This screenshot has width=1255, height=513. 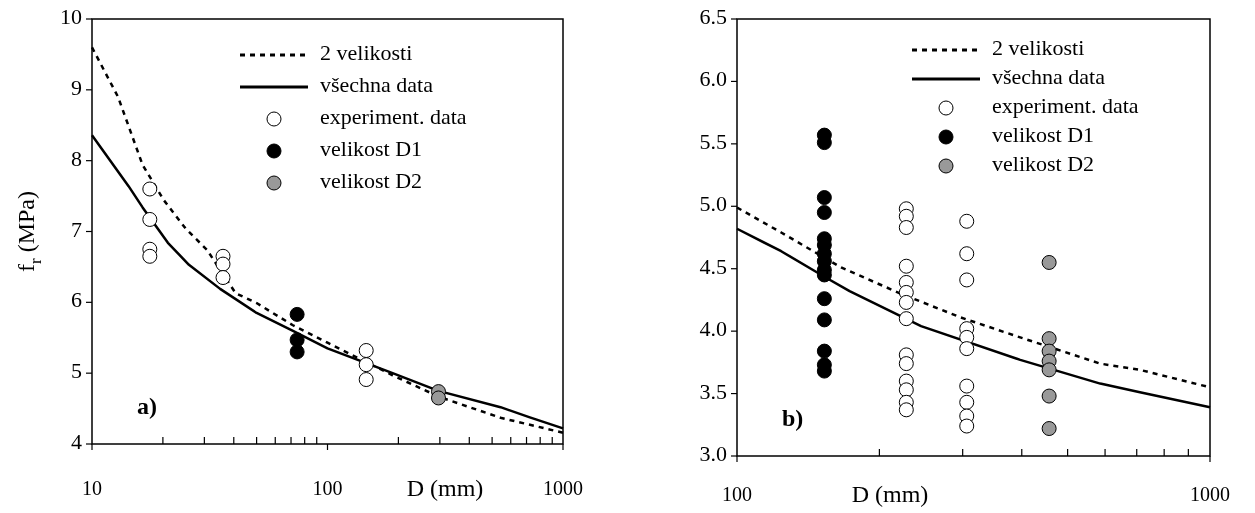 I want to click on y-tick-label: 9, so click(x=76, y=87).